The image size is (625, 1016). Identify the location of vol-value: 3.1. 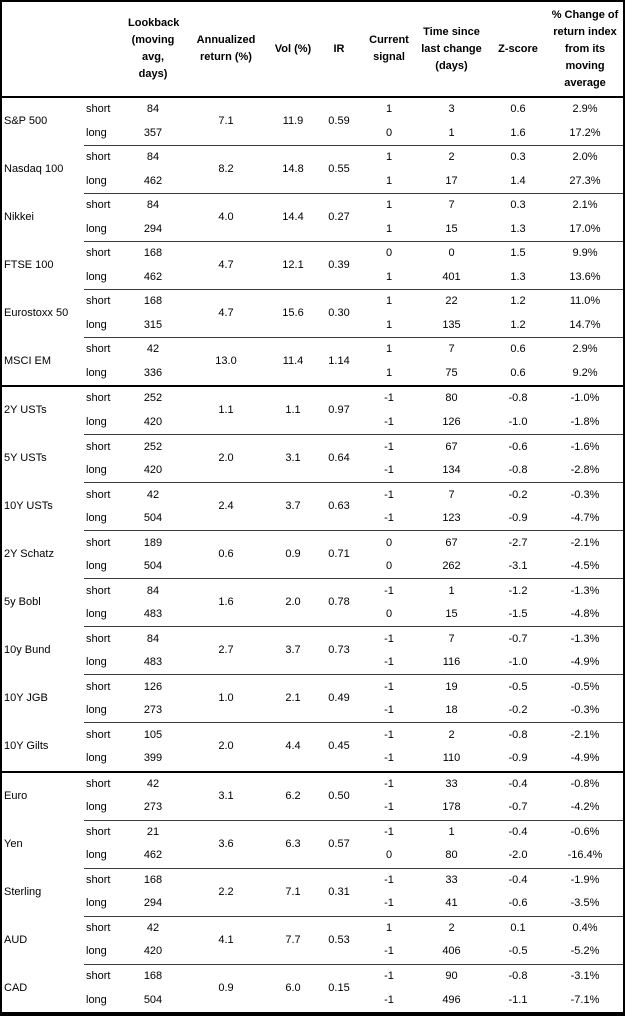
(293, 458).